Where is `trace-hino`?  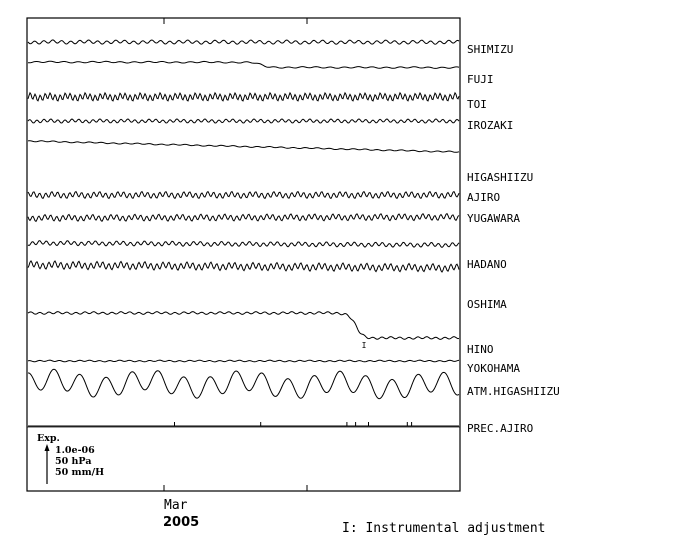 trace-hino is located at coordinates (243, 325).